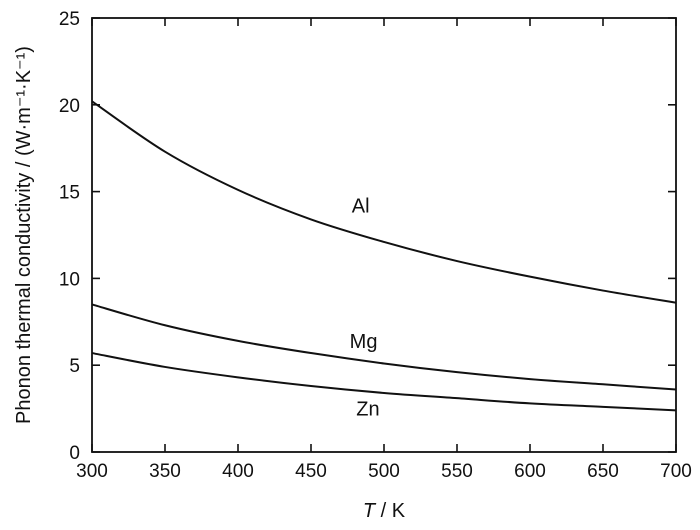 The width and height of the screenshot is (700, 530). Describe the element at coordinates (530, 471) in the screenshot. I see `x-tick-label: 600` at that location.